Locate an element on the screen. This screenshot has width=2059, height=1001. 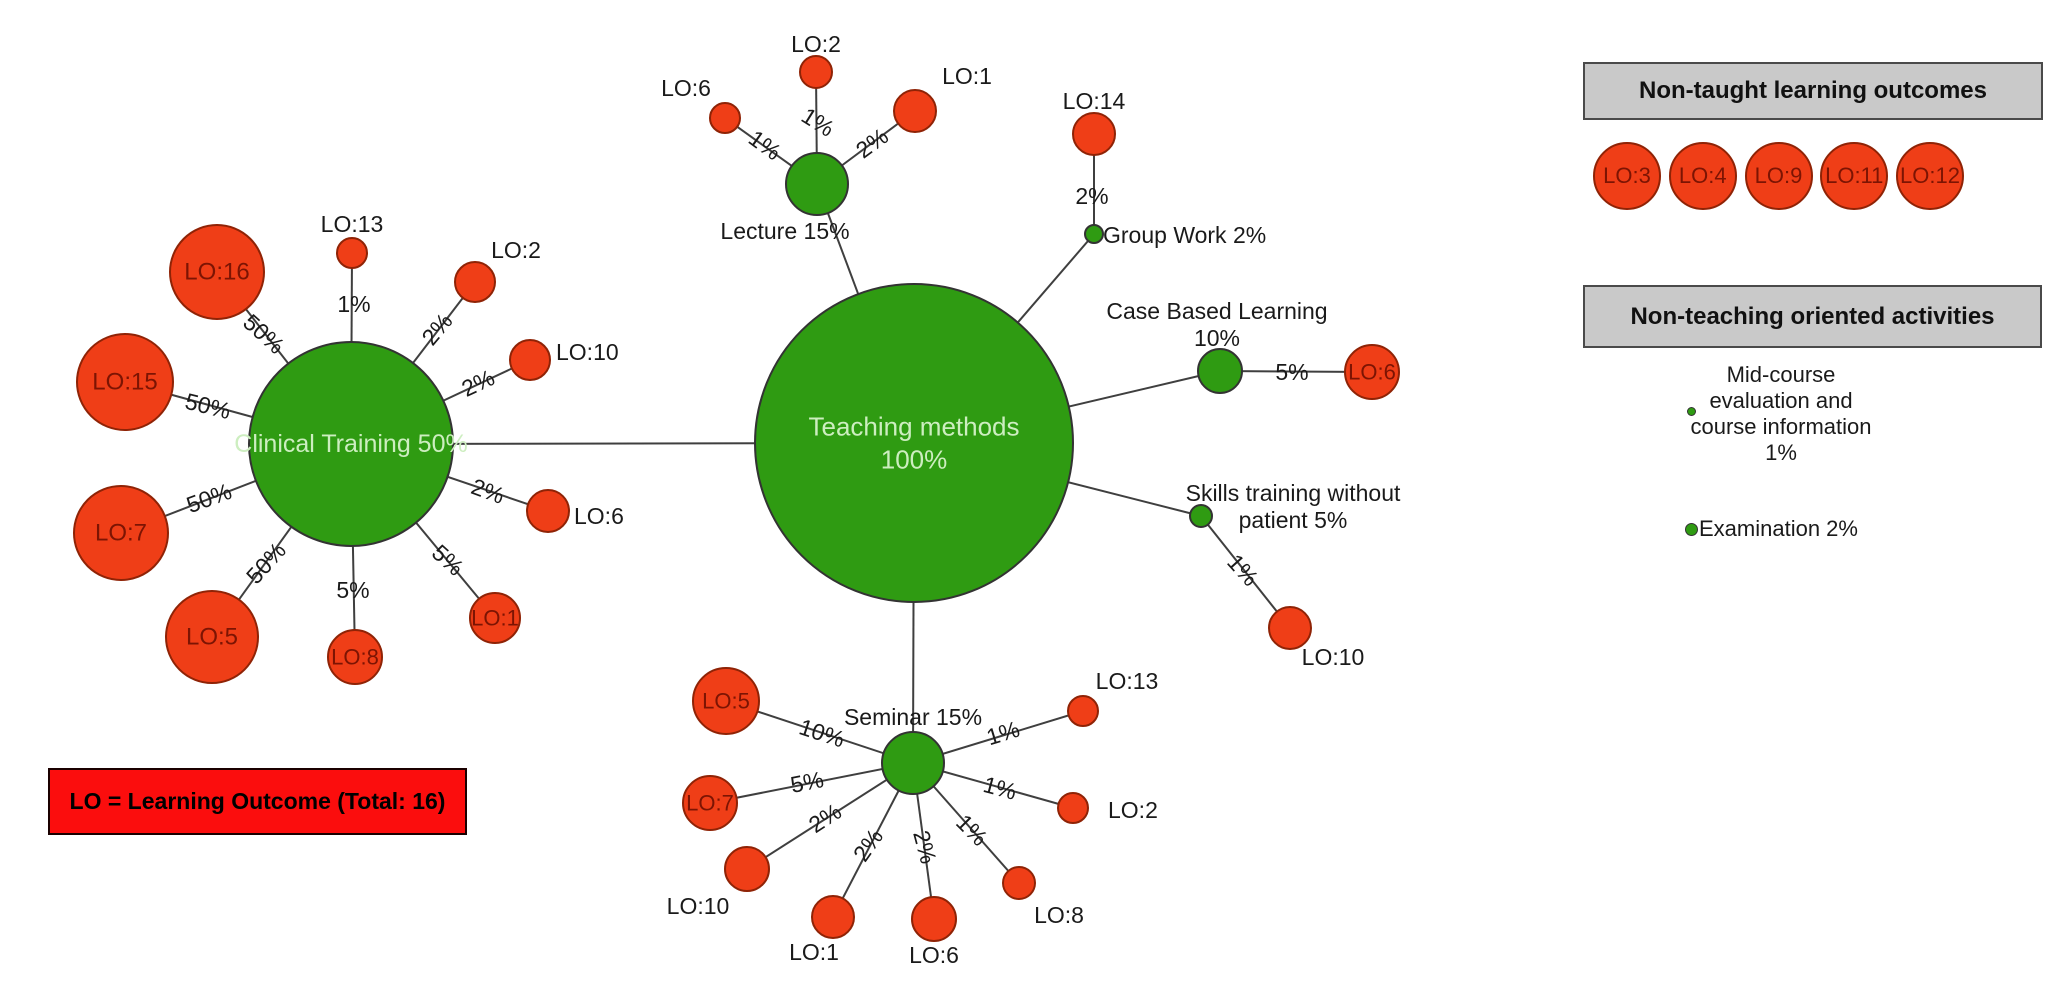
node-seminar is located at coordinates (913, 763).